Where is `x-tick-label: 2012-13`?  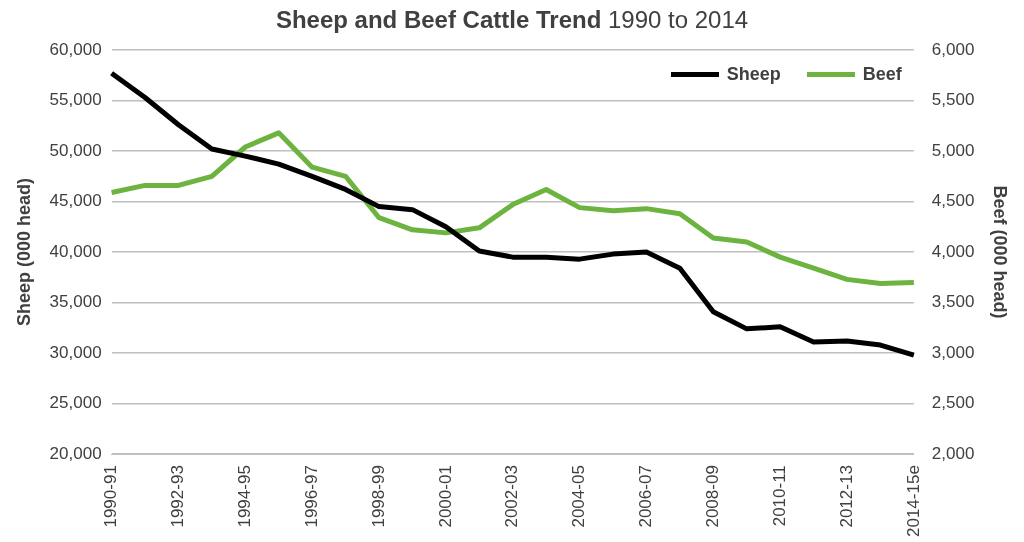
x-tick-label: 2012-13 is located at coordinates (846, 496).